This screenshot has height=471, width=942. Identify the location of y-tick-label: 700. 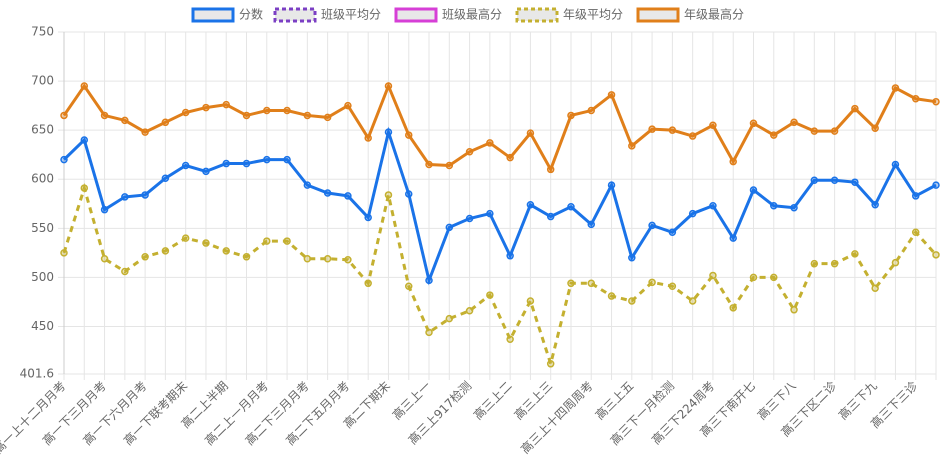
(42, 81).